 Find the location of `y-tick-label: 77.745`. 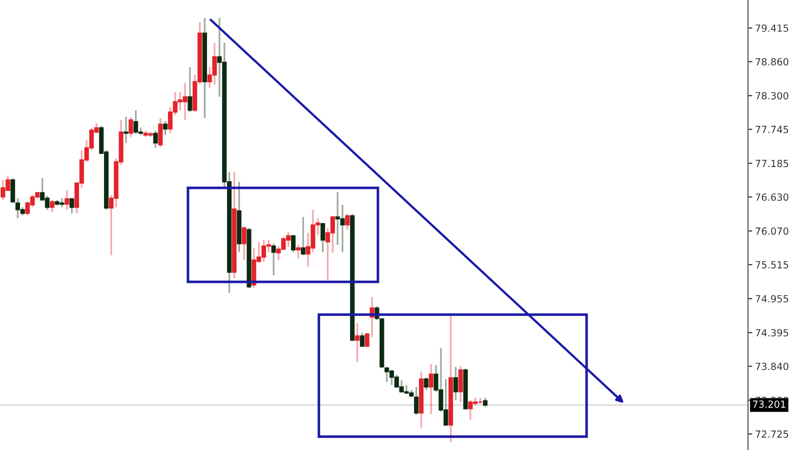

y-tick-label: 77.745 is located at coordinates (772, 130).